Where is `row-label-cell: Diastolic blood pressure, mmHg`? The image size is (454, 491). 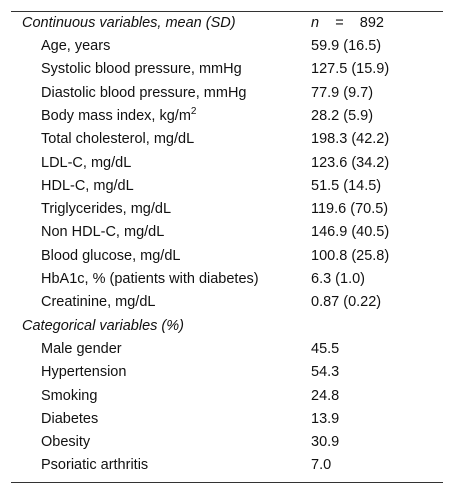 row-label-cell: Diastolic blood pressure, mmHg is located at coordinates (144, 93).